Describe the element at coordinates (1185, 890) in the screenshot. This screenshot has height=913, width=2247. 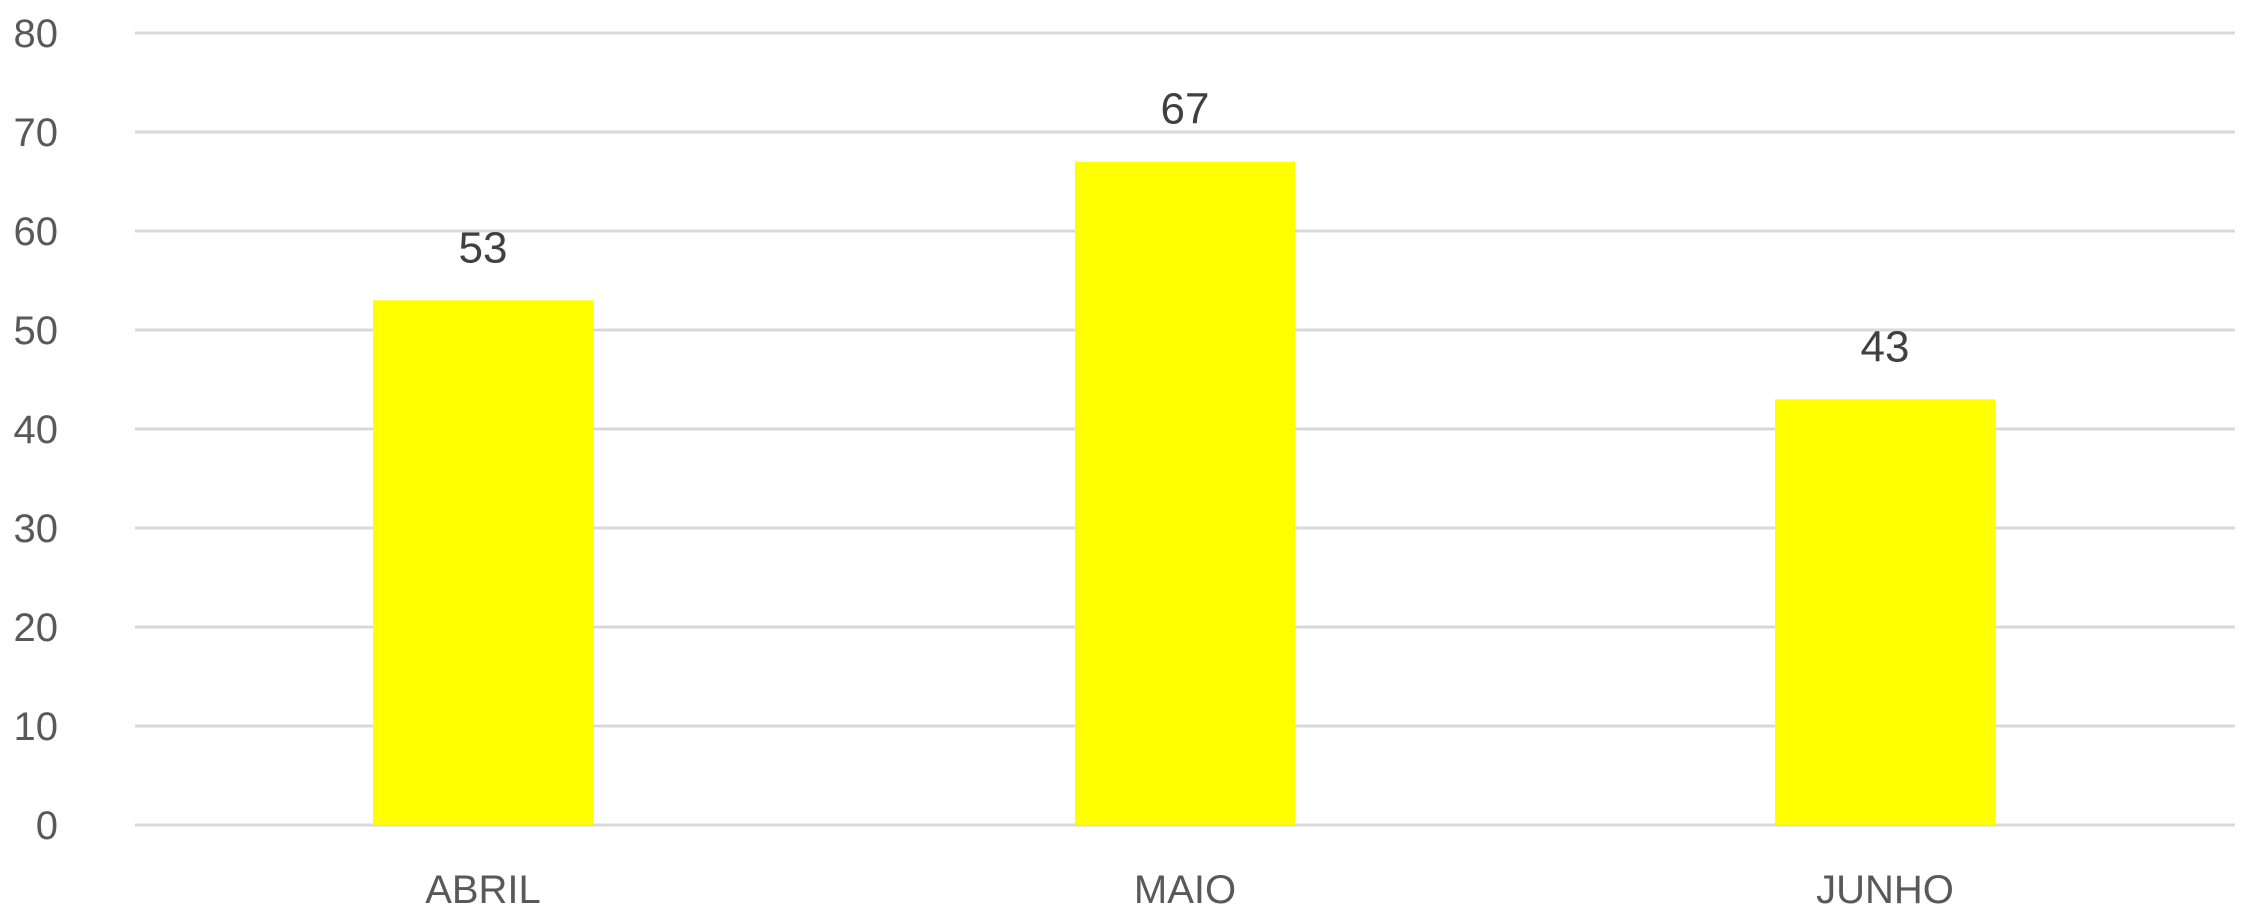
I see `category-label-maio: MAIO` at that location.